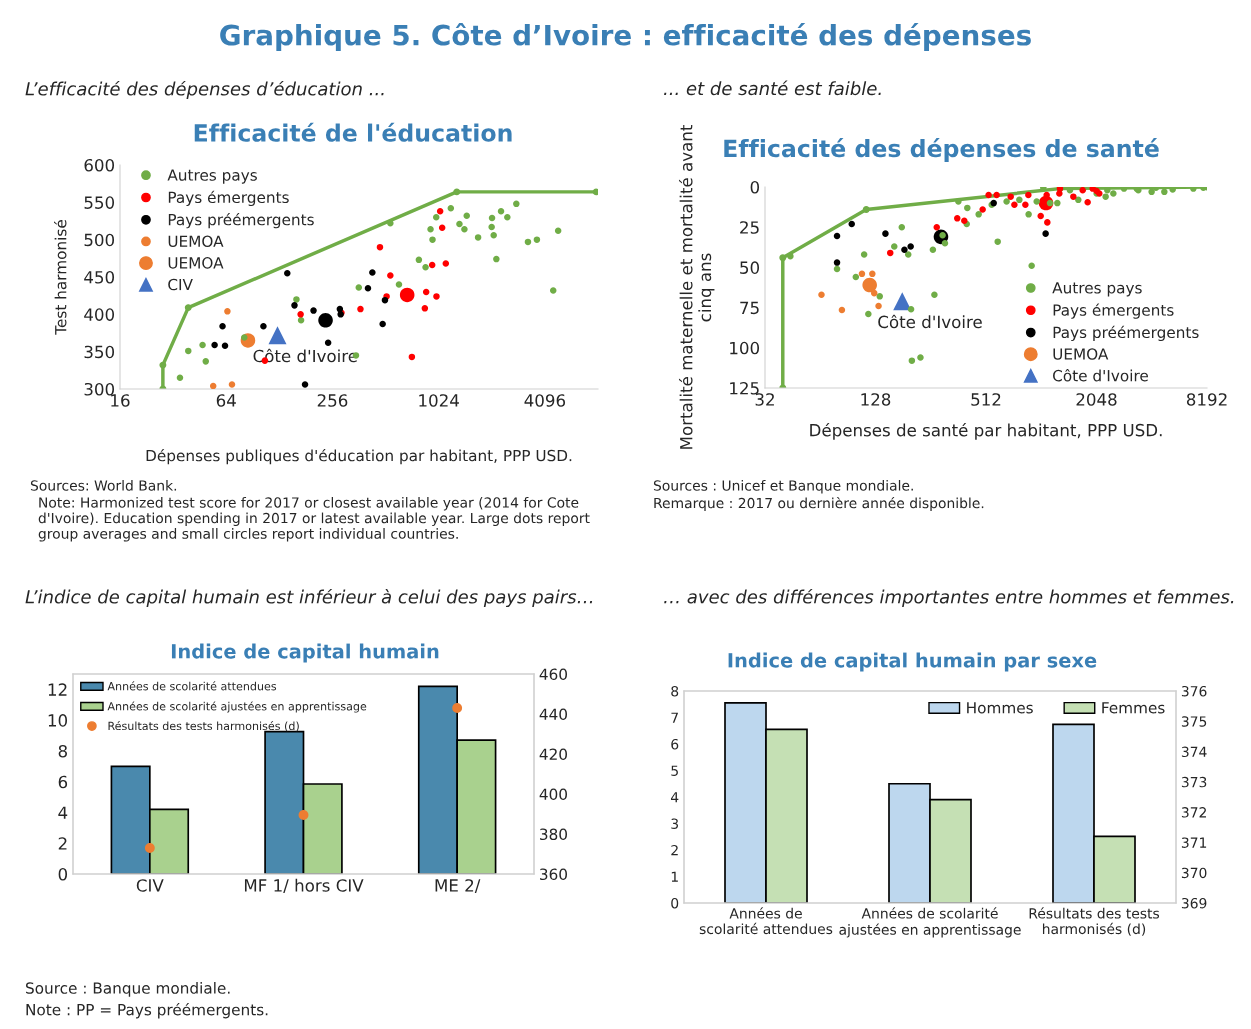 The height and width of the screenshot is (1029, 1251). I want to click on y-tick-label: 10, so click(58, 720).